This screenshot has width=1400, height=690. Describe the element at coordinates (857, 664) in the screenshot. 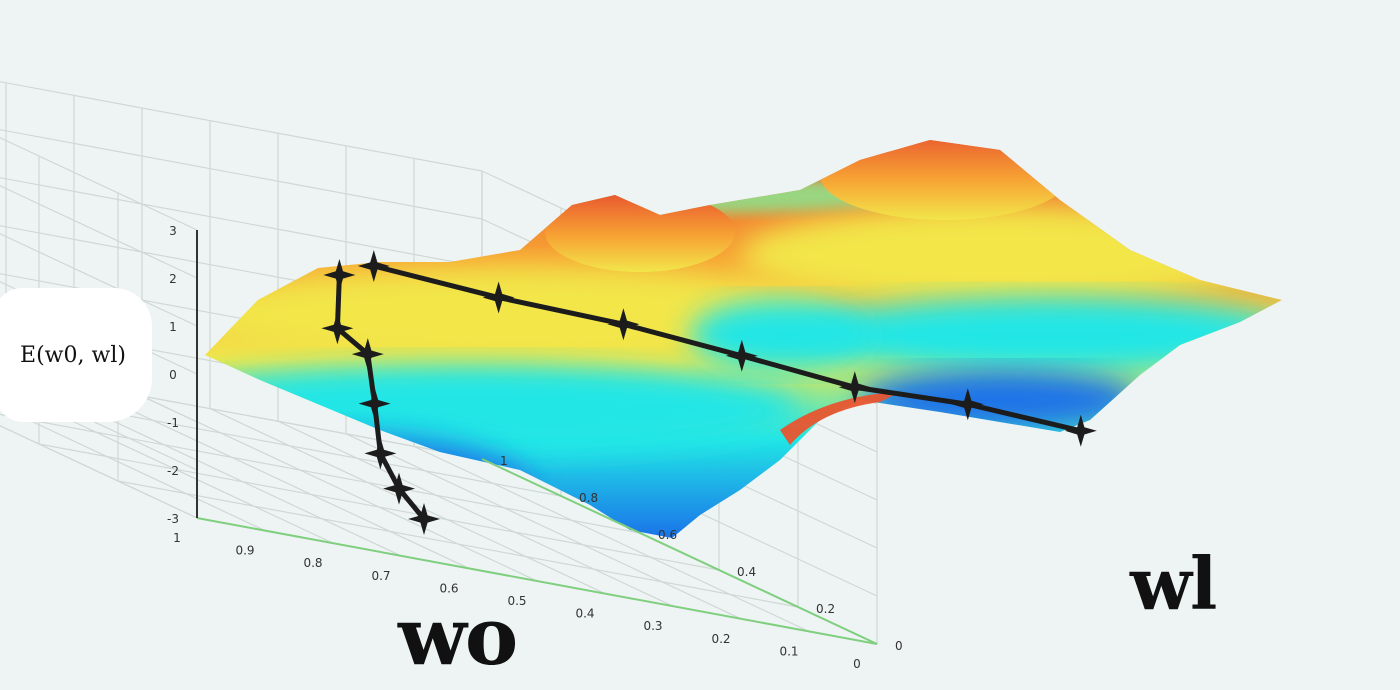

I see `x-tick-label: 0` at that location.